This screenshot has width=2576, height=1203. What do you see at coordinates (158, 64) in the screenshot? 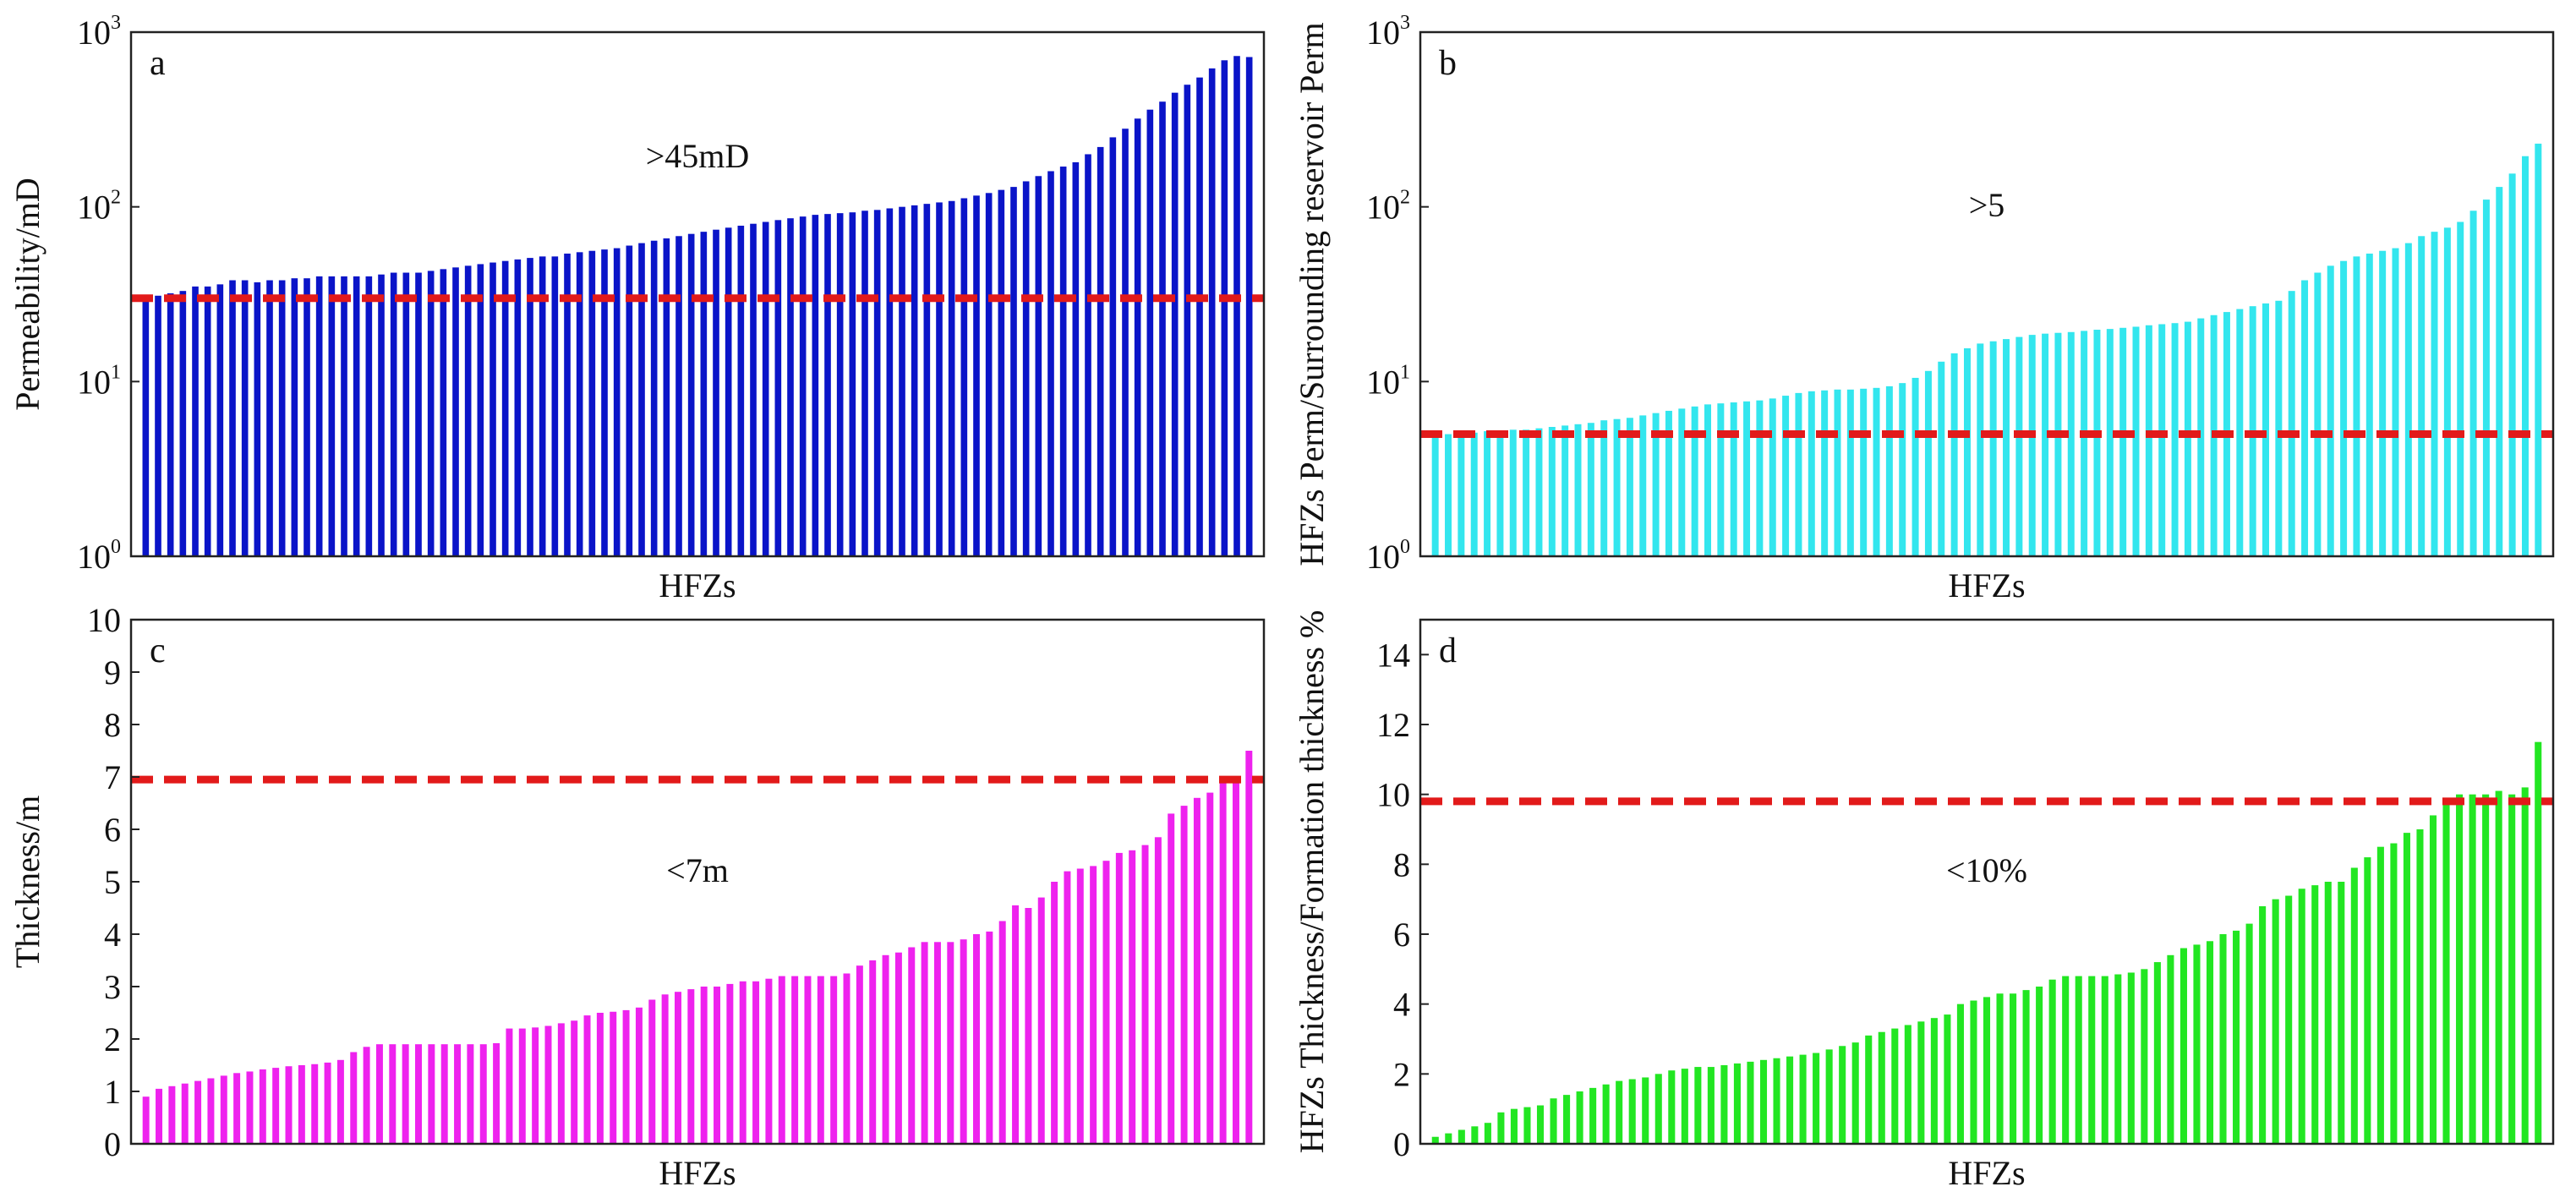
I see `panel-letter: a` at bounding box center [158, 64].